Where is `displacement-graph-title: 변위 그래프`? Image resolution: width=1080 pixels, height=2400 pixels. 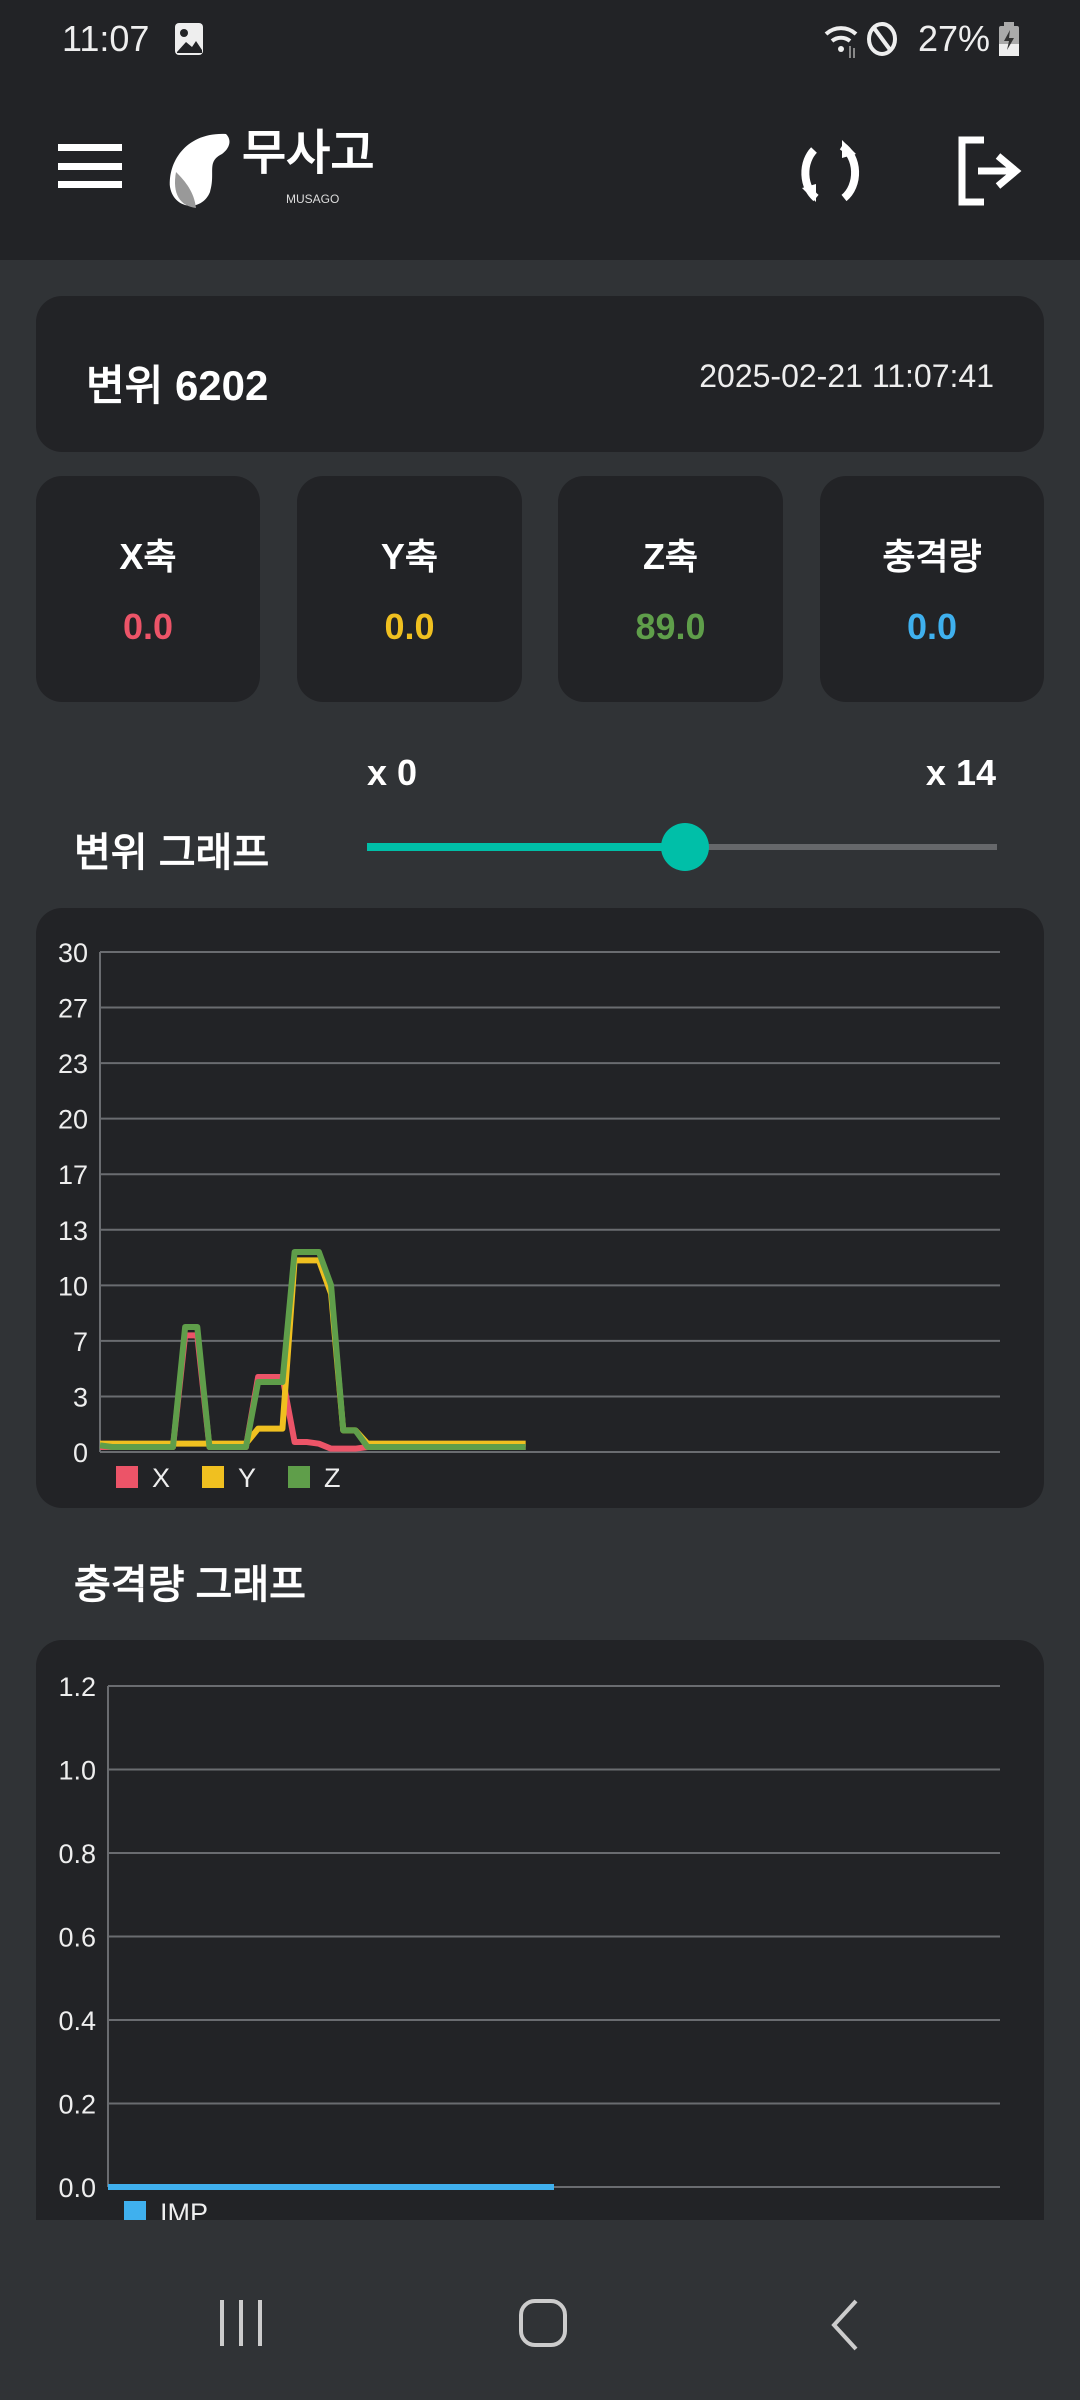 displacement-graph-title: 변위 그래프 is located at coordinates (172, 853).